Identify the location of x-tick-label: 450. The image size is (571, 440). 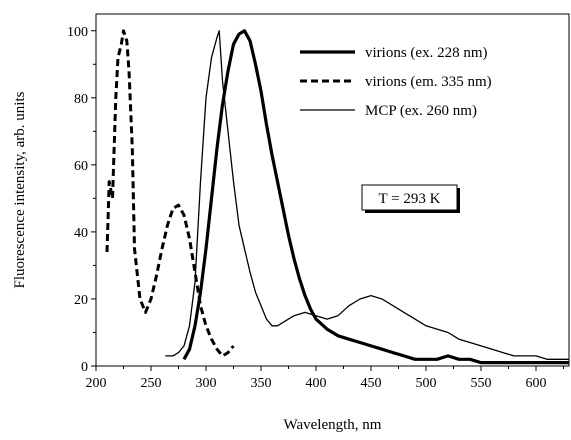
(371, 383).